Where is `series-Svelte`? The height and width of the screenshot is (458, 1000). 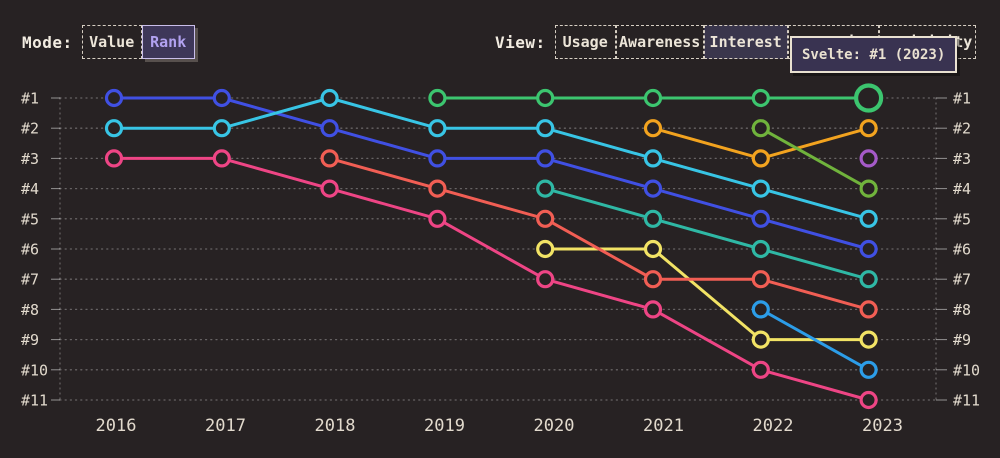
series-Svelte is located at coordinates (656, 98).